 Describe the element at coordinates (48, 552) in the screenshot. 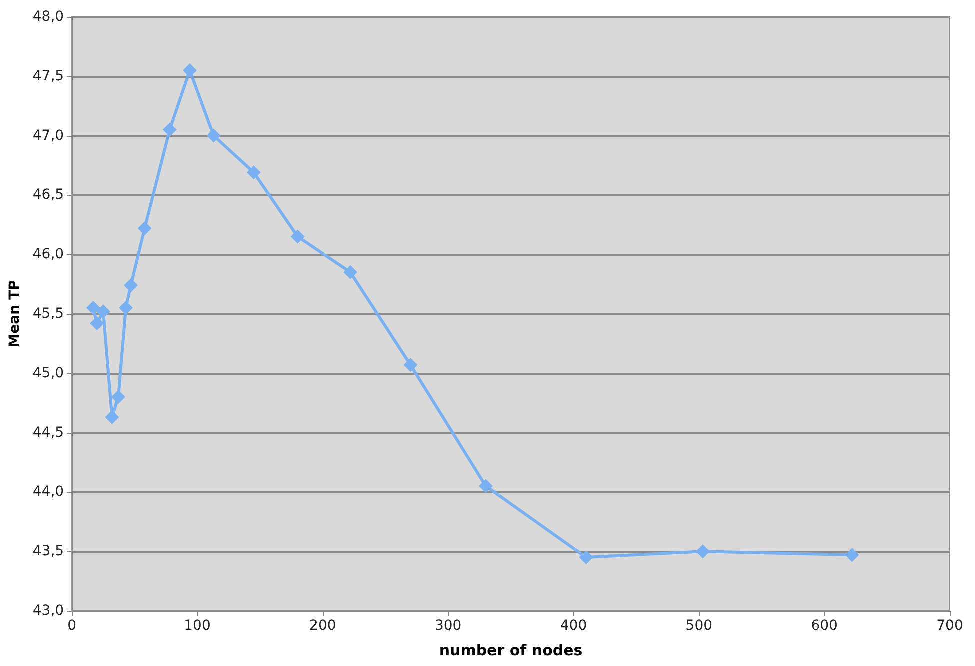

I see `y-tick-label: 43,5` at that location.